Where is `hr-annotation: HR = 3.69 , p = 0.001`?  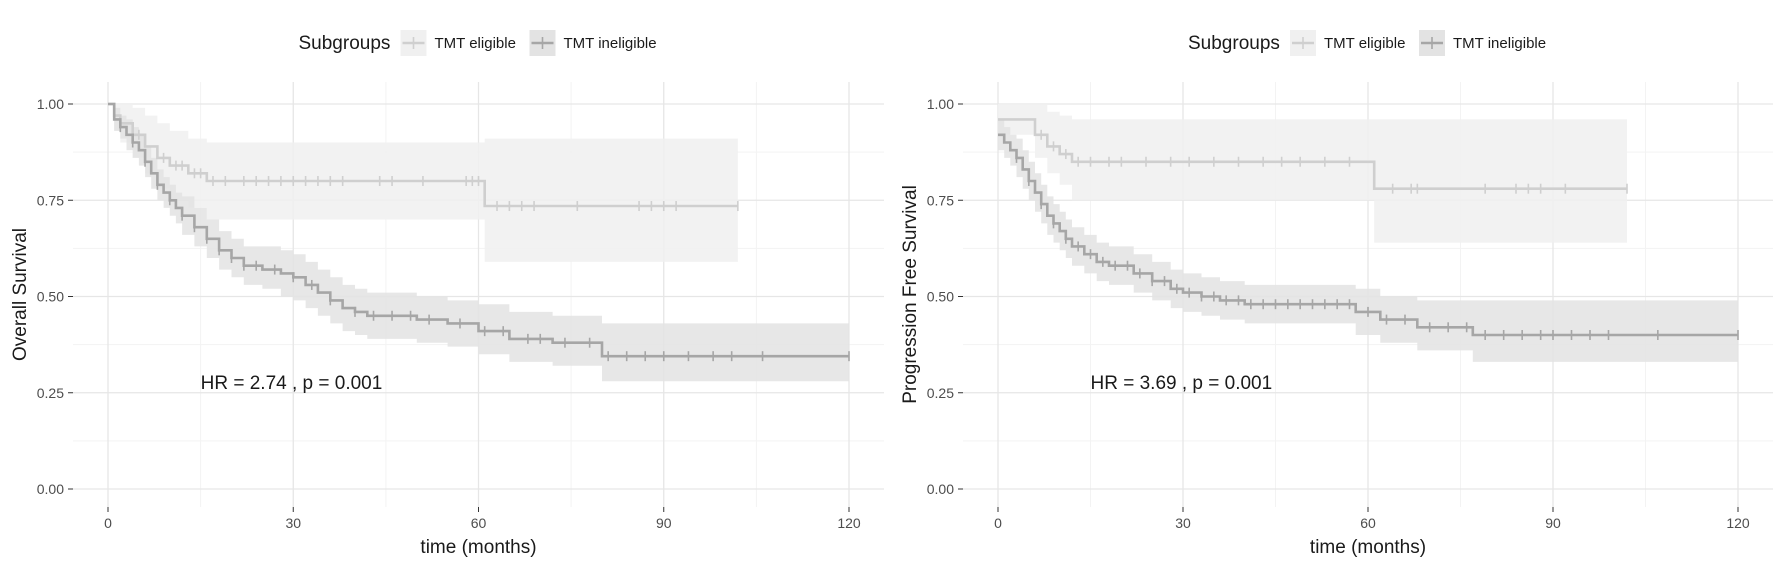
hr-annotation: HR = 3.69 , p = 0.001 is located at coordinates (1182, 383).